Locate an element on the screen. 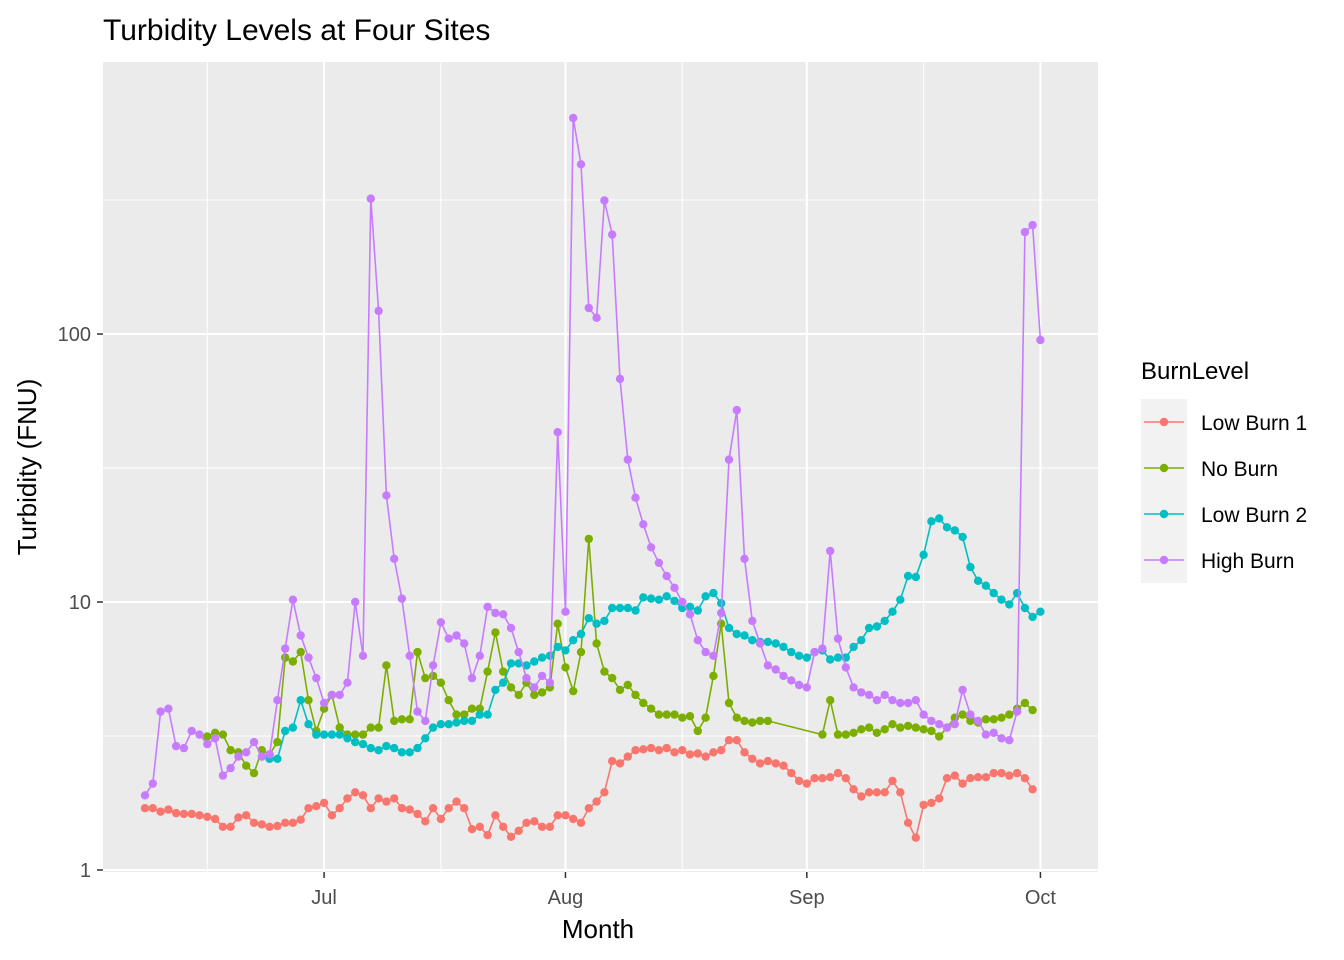 Image resolution: width=1344 pixels, height=960 pixels. legend-label: High Burn is located at coordinates (1247, 561).